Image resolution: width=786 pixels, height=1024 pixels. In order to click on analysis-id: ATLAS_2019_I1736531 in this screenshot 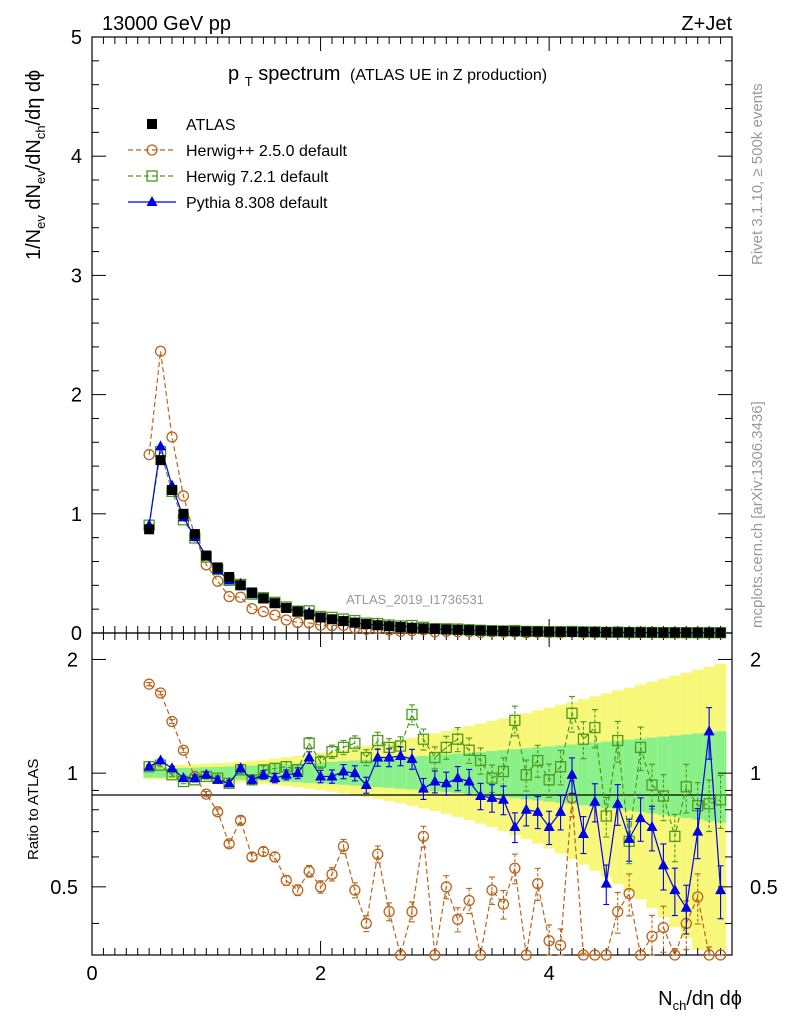, I will do `click(415, 599)`.